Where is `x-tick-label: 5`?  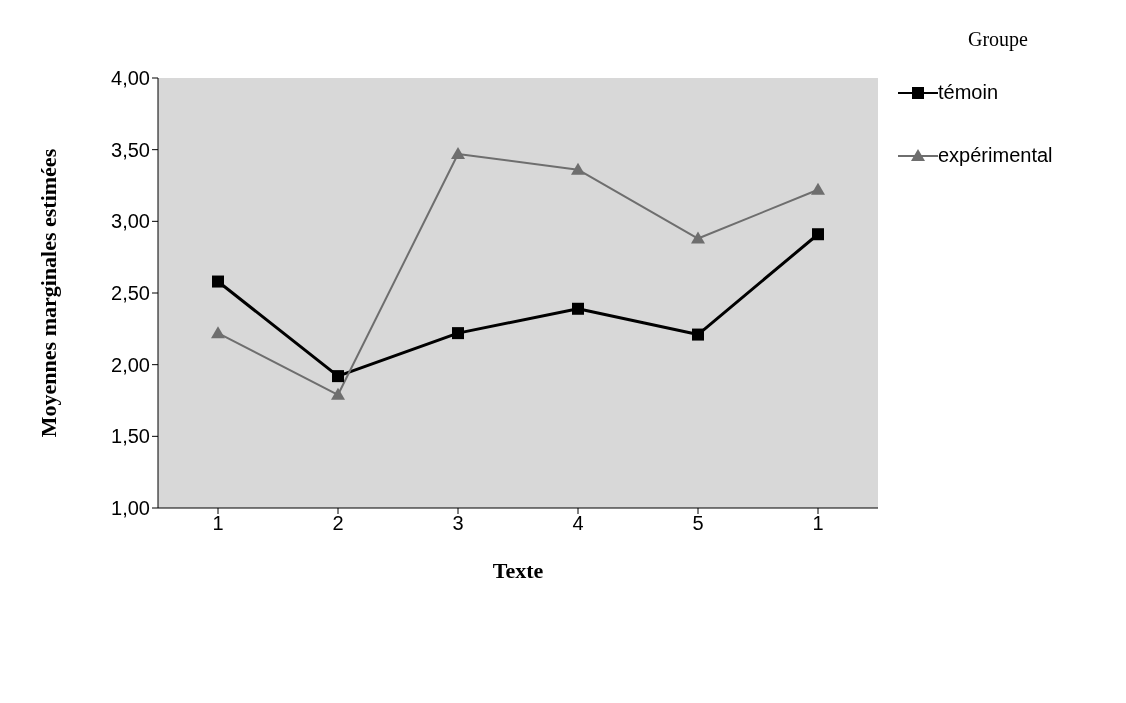
x-tick-label: 5 is located at coordinates (698, 523).